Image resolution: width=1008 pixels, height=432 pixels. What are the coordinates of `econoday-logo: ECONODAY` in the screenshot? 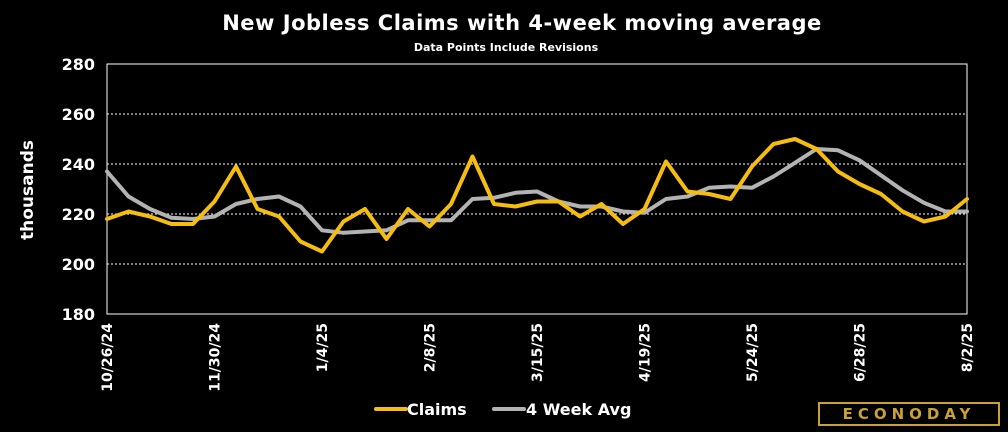 It's located at (909, 414).